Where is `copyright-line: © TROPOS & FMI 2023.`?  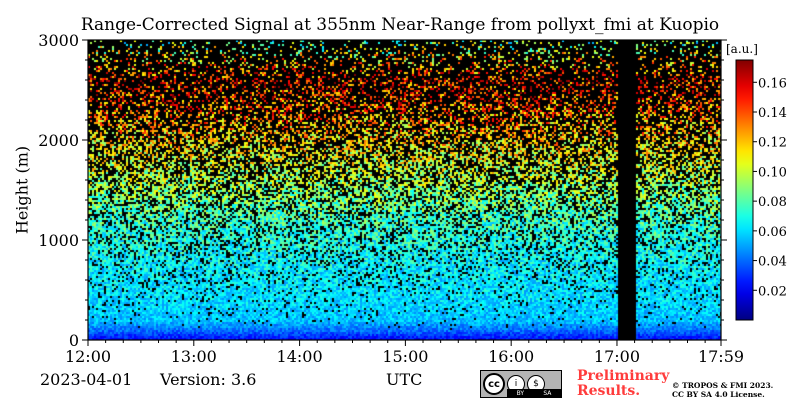 copyright-line: © TROPOS & FMI 2023. is located at coordinates (723, 385).